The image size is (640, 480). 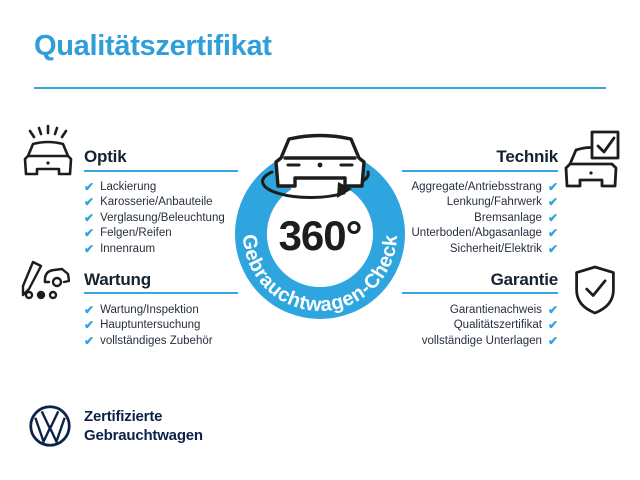 What do you see at coordinates (161, 293) in the screenshot?
I see `section-rule-wartung` at bounding box center [161, 293].